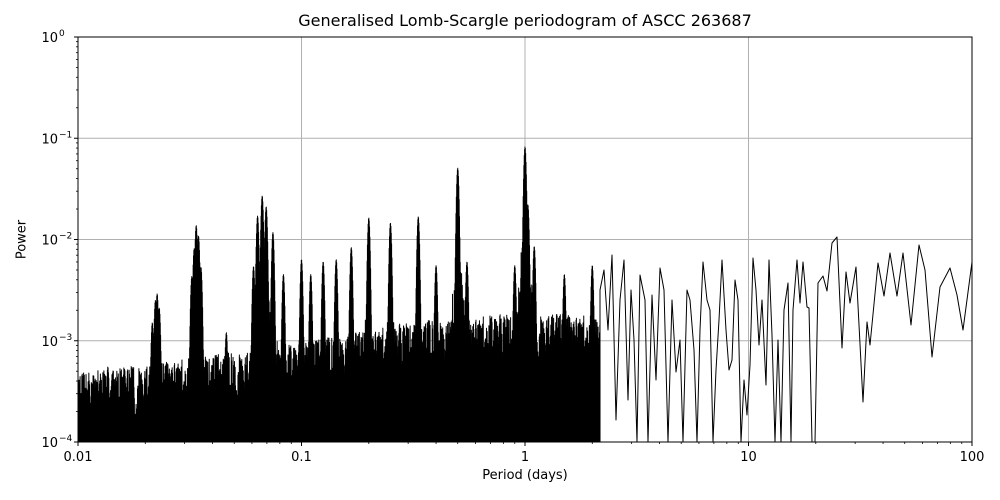 The image size is (1000, 500). Describe the element at coordinates (78, 457) in the screenshot. I see `x-tick-label: 0.01` at that location.